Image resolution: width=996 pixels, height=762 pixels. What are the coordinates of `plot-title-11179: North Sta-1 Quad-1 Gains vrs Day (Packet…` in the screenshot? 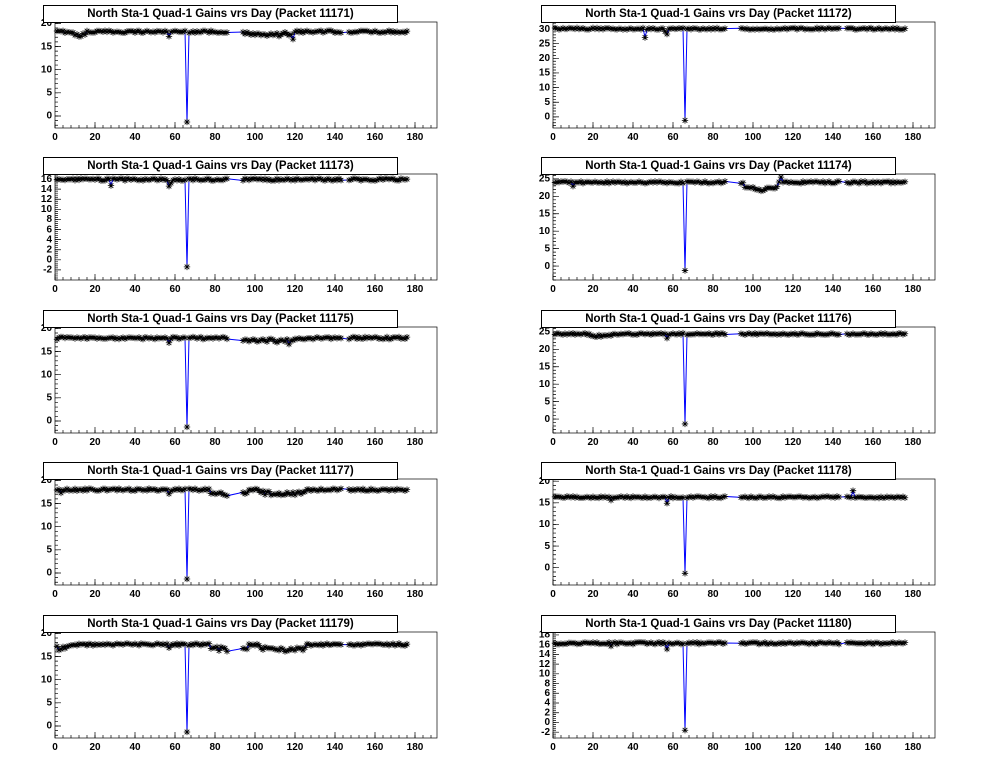 It's located at (220, 624).